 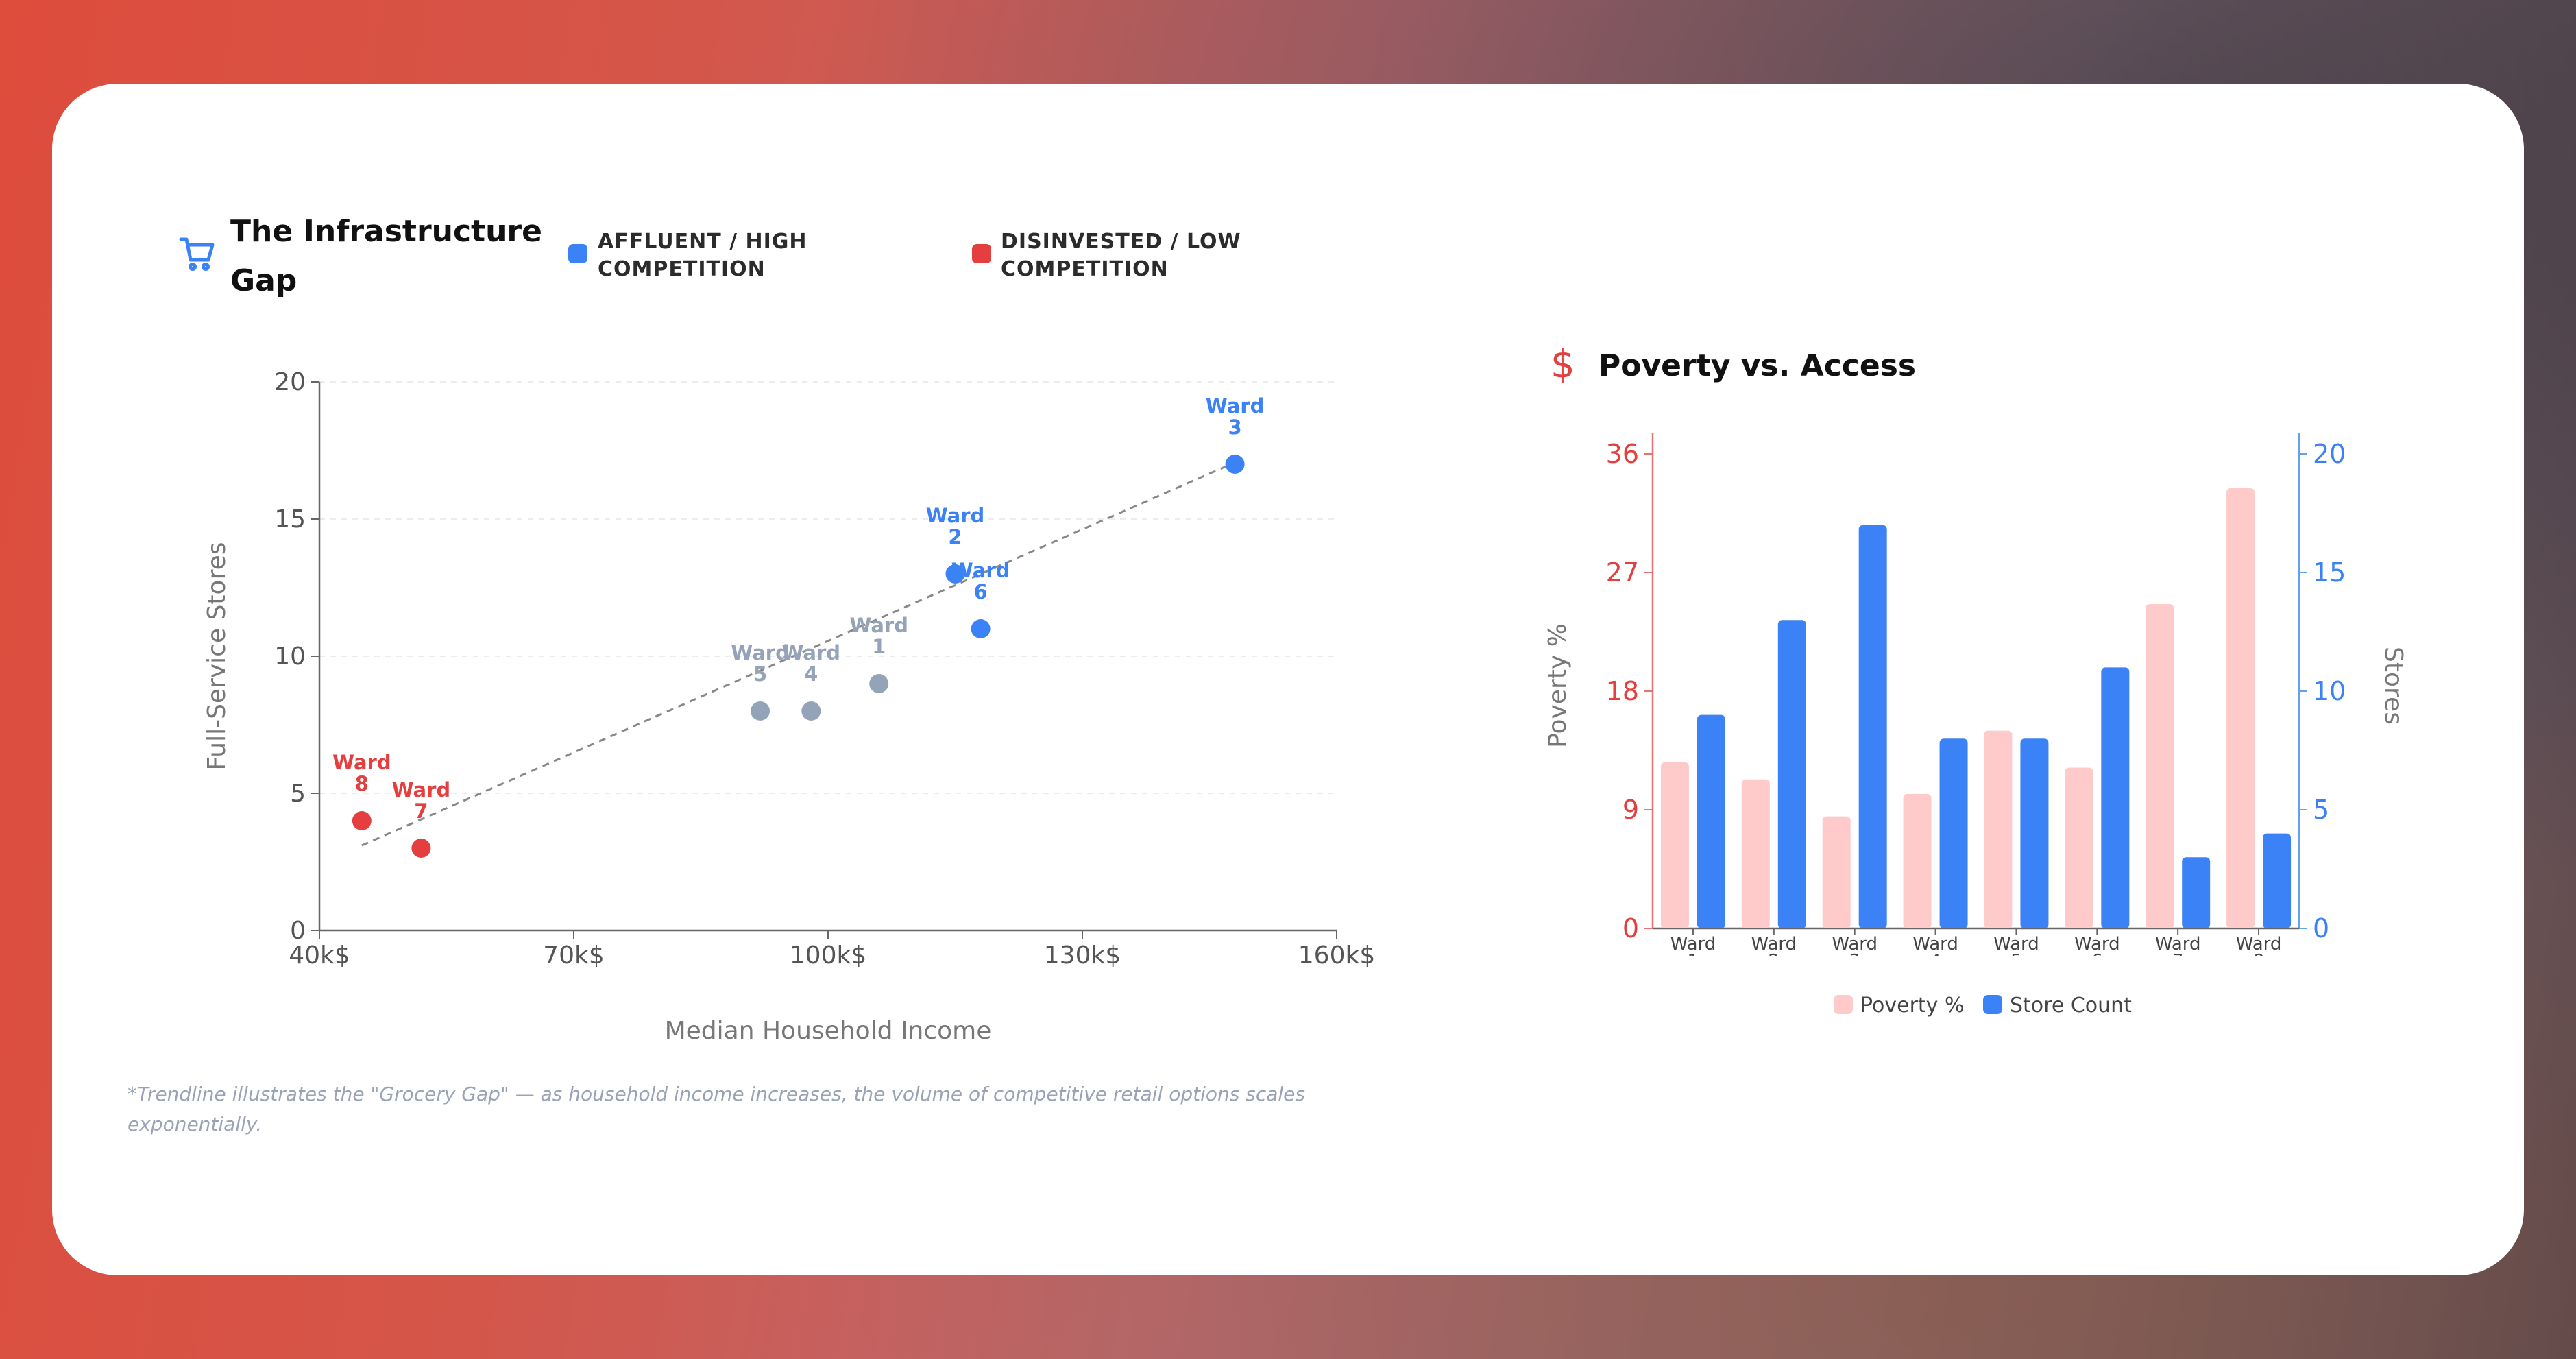 I want to click on legend-swatch-stores, so click(x=1992, y=1005).